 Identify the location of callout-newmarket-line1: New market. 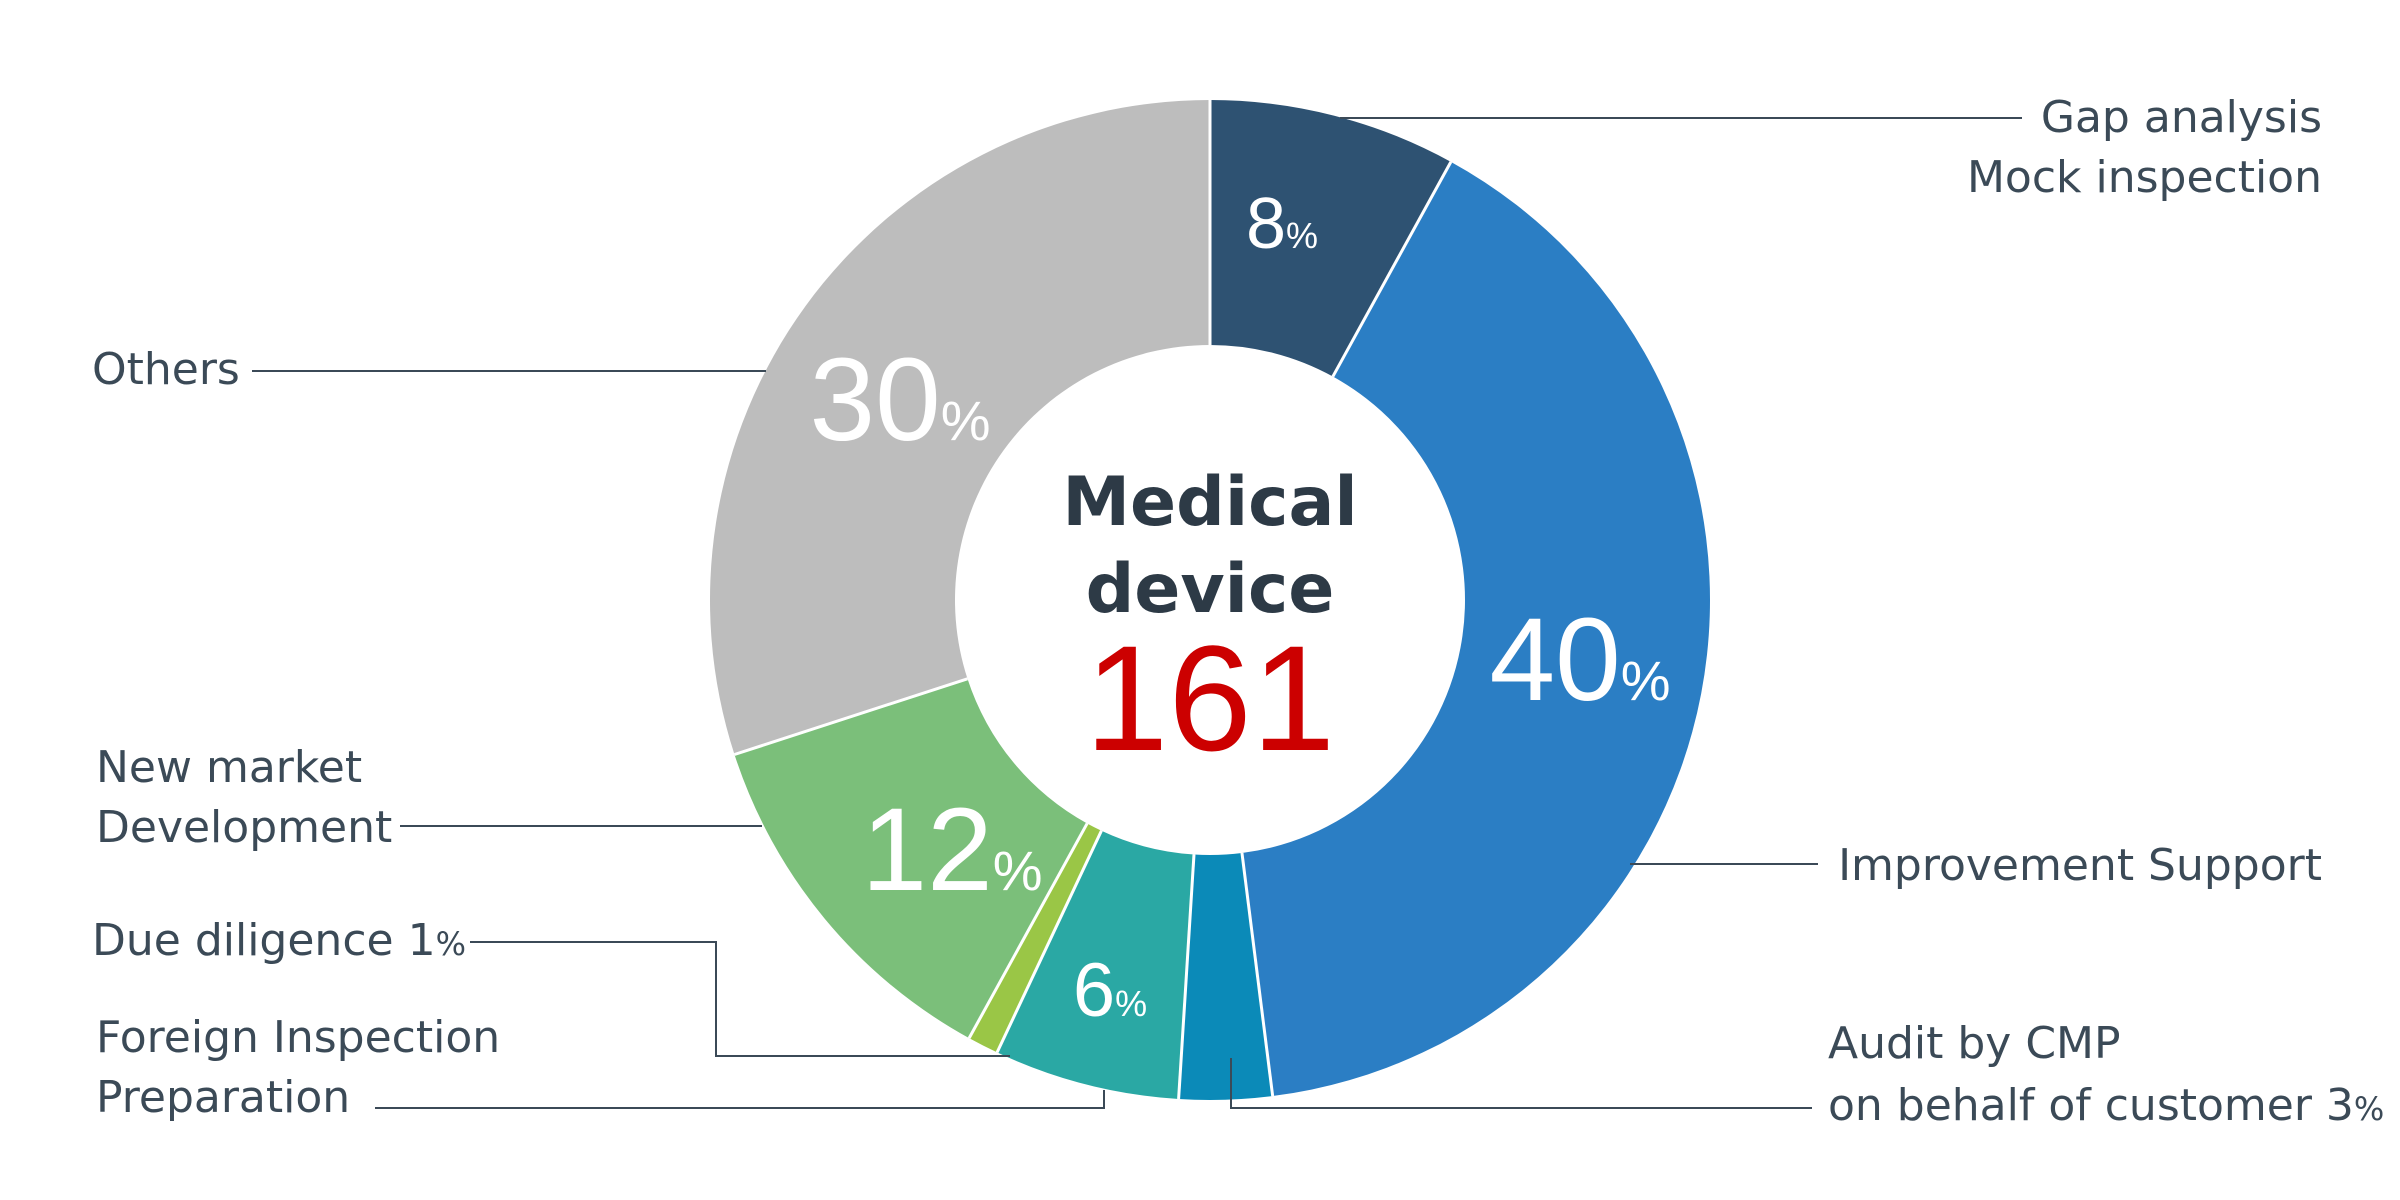
(229, 767).